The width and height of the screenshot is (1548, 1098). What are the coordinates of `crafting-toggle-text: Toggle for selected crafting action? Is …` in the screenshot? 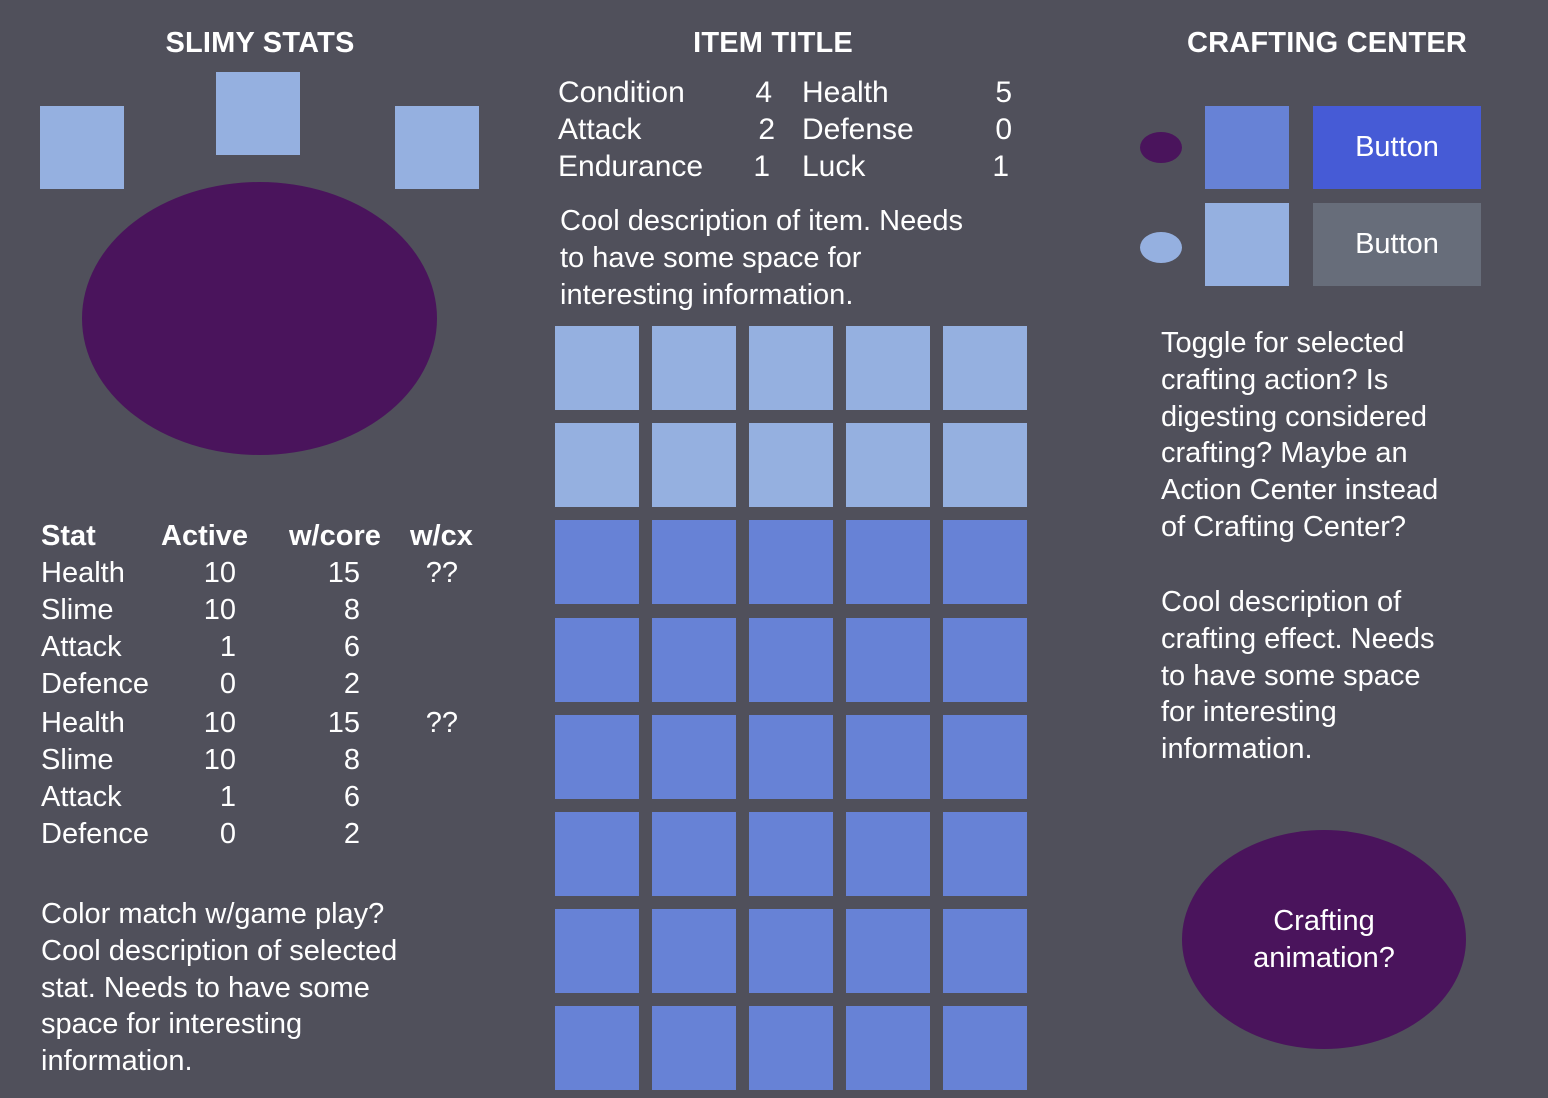 It's located at (1300, 435).